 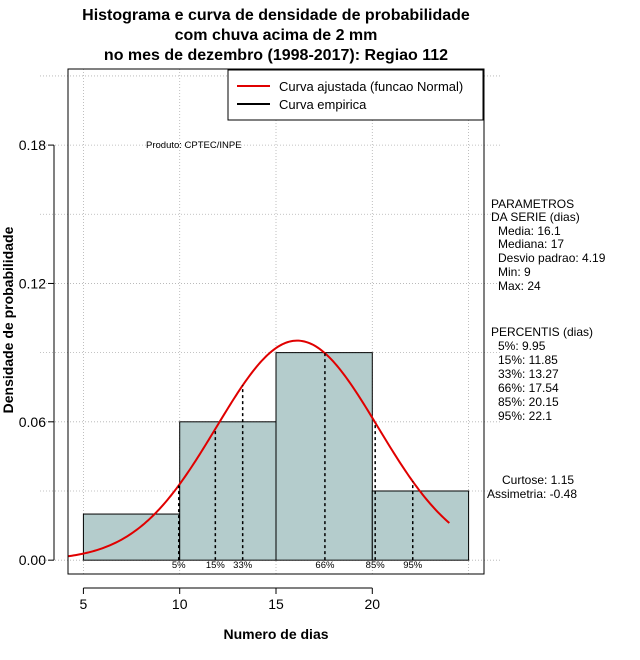 What do you see at coordinates (552, 258) in the screenshot?
I see `param-desvio: Desvio padrao: 4.19` at bounding box center [552, 258].